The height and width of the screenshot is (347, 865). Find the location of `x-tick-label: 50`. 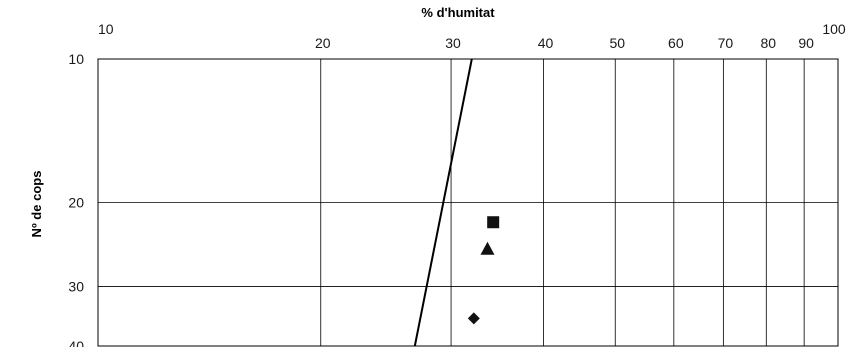

x-tick-label: 50 is located at coordinates (617, 43).